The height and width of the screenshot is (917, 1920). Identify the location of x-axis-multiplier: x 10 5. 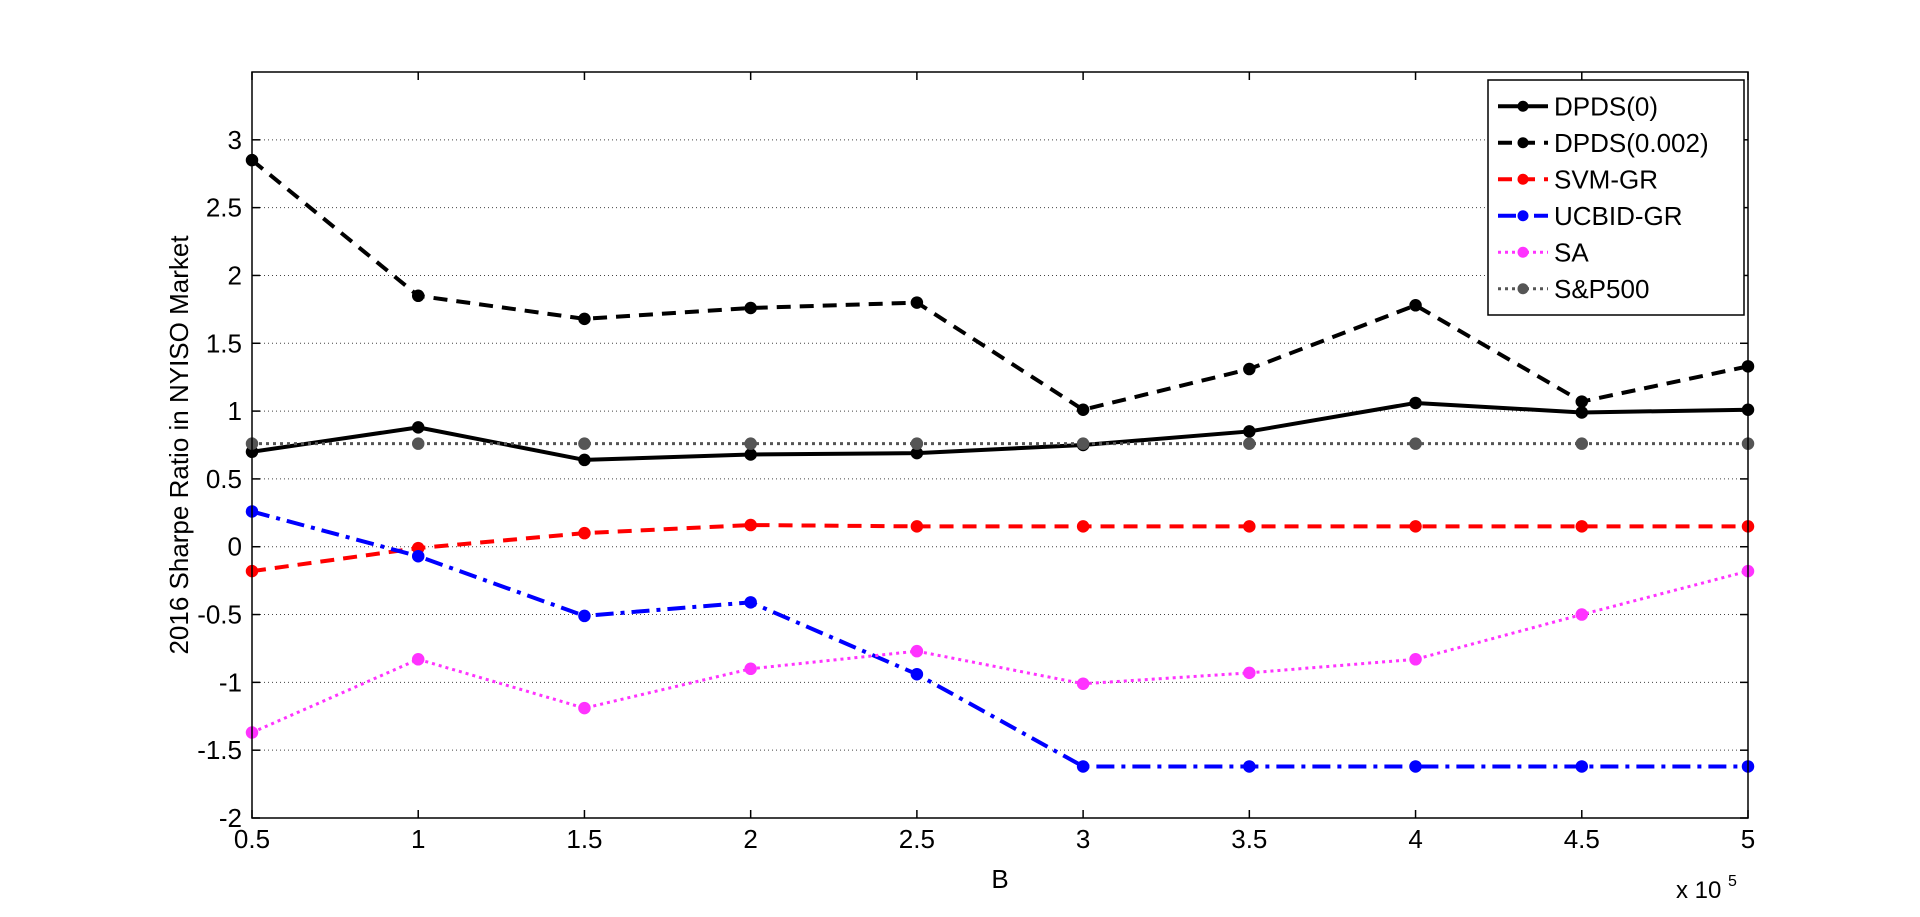
(1706, 888).